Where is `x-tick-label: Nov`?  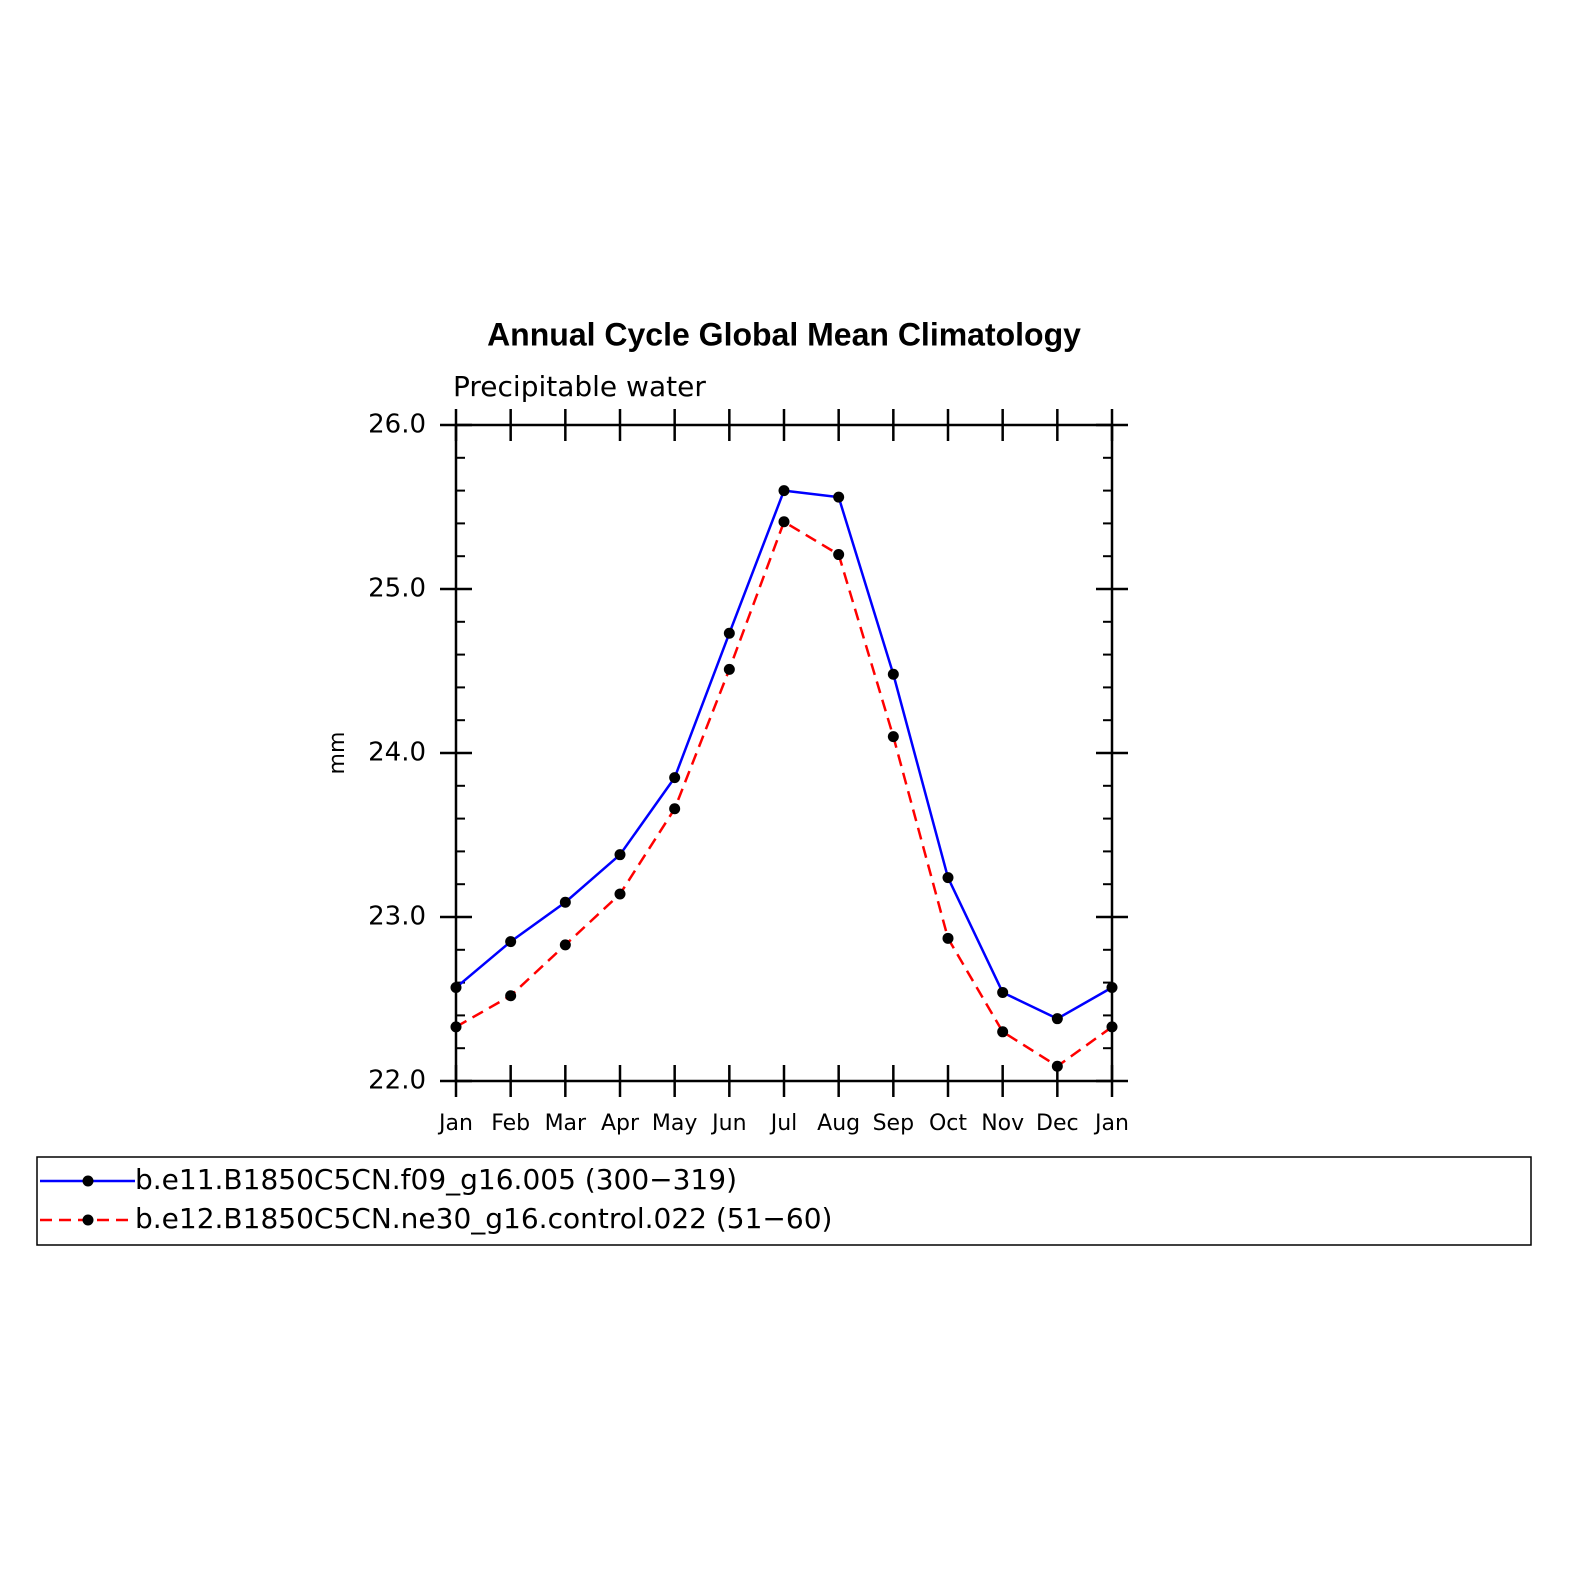 x-tick-label: Nov is located at coordinates (1002, 1123).